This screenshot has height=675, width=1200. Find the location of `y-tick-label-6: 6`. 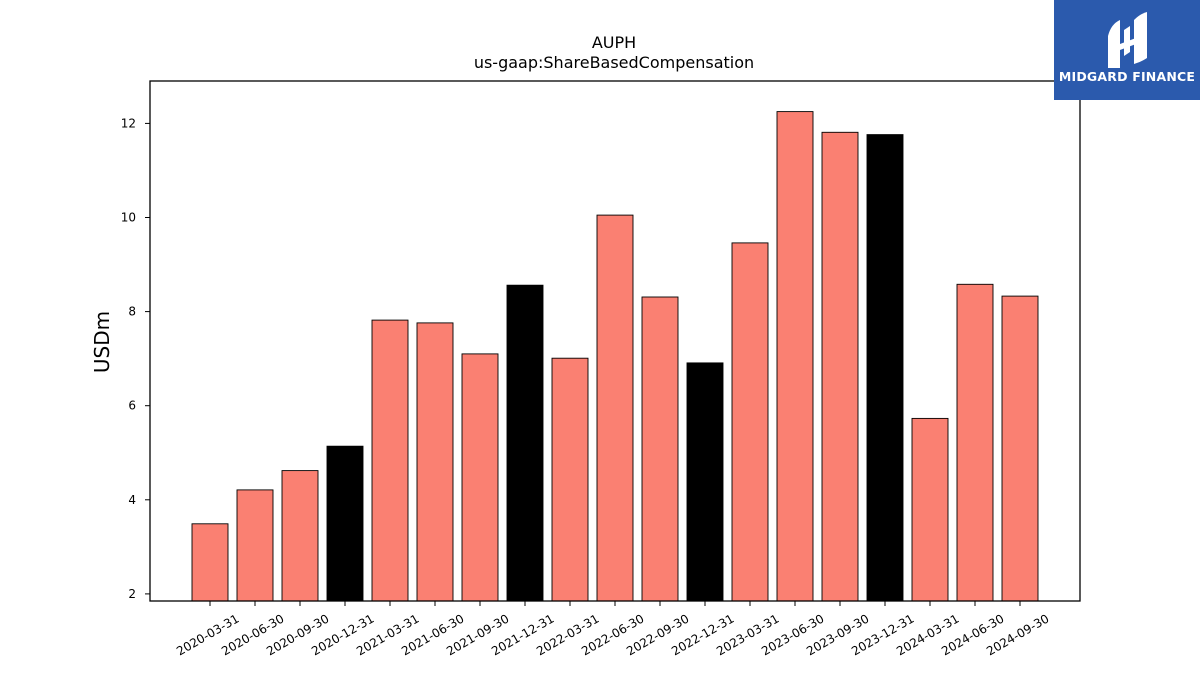

y-tick-label-6: 6 is located at coordinates (132, 406).